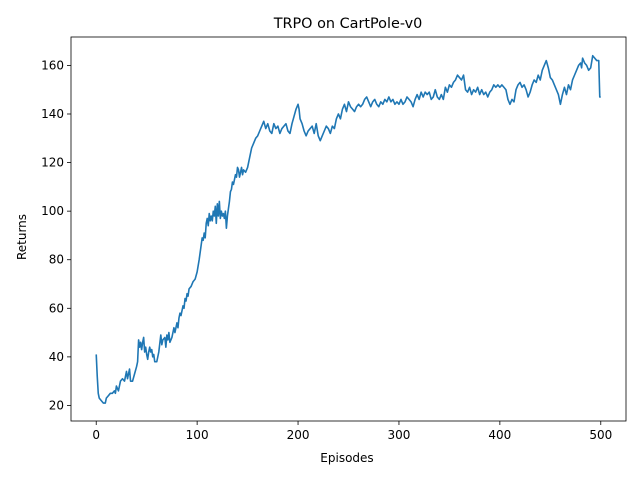 This screenshot has width=640, height=480. What do you see at coordinates (56, 405) in the screenshot?
I see `y-tick-label: 20` at bounding box center [56, 405].